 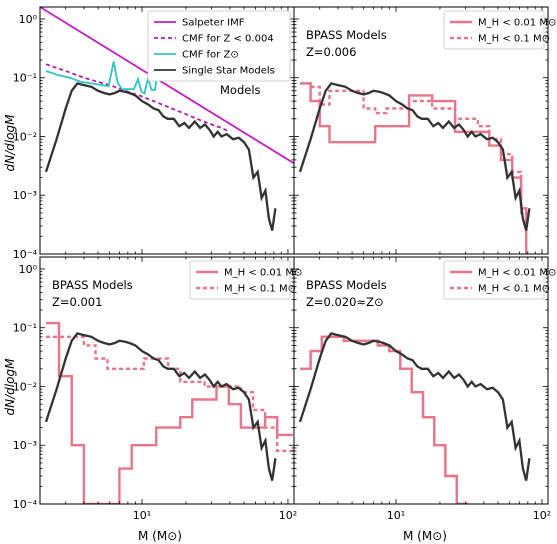 What do you see at coordinates (240, 280) in the screenshot?
I see `legend-bottom-left` at bounding box center [240, 280].